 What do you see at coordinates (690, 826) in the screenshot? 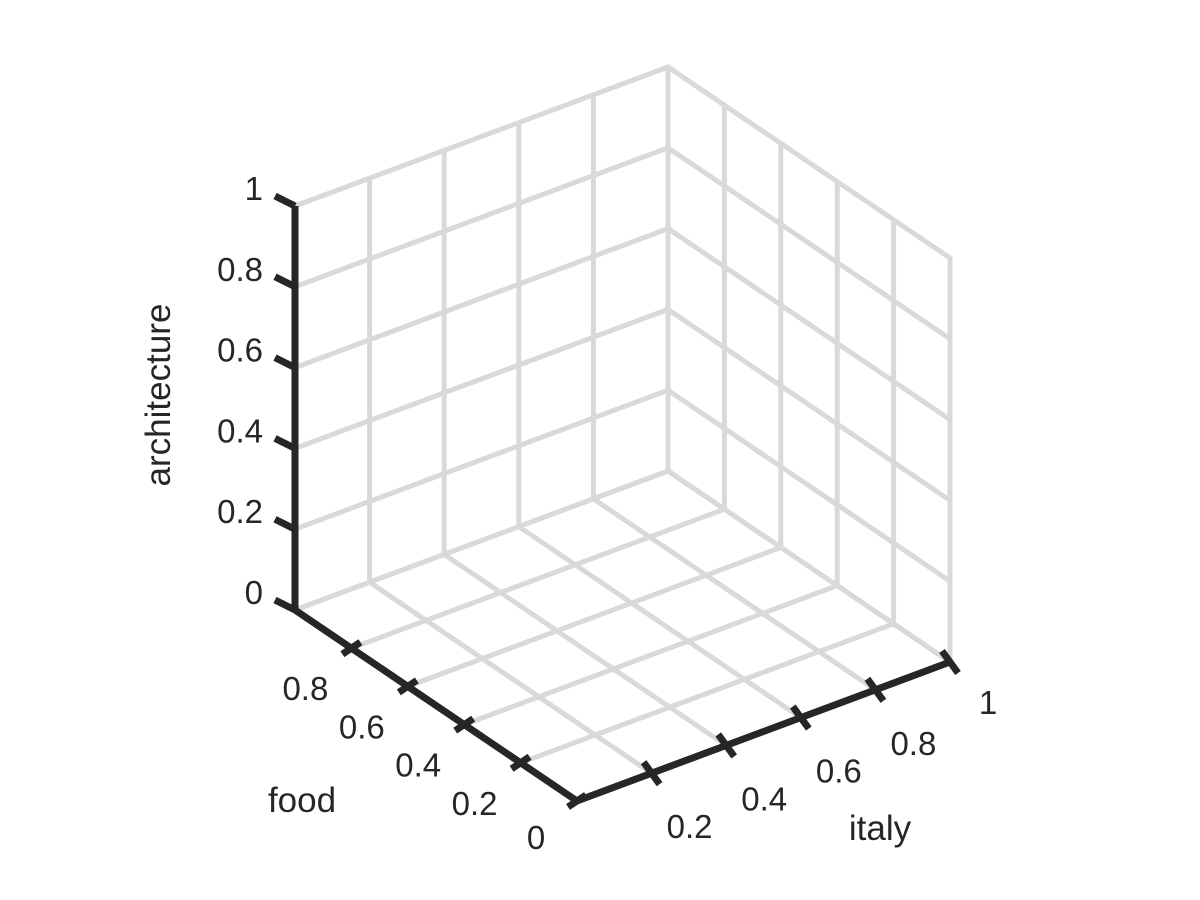
I see `italy-tick-label-0: 0.2` at bounding box center [690, 826].